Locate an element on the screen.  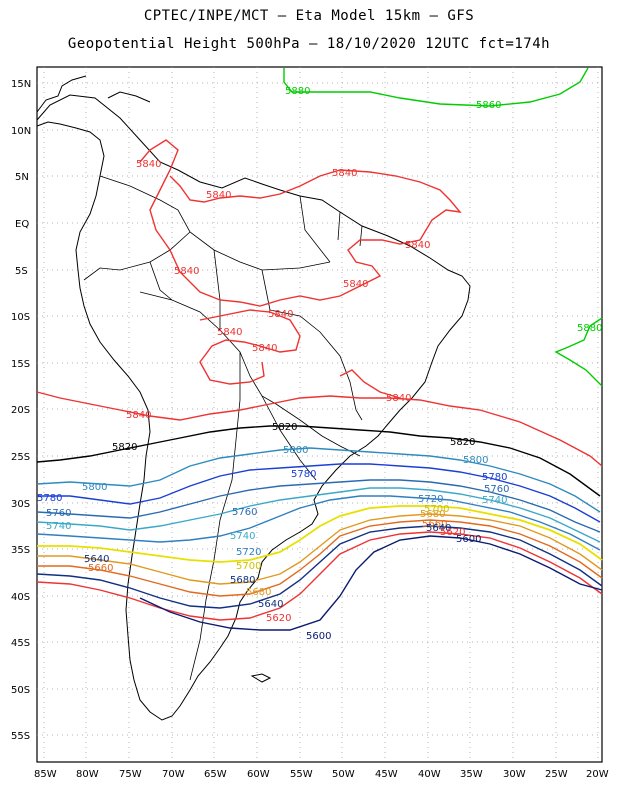
lat-label: EQ is located at coordinates (22, 224).